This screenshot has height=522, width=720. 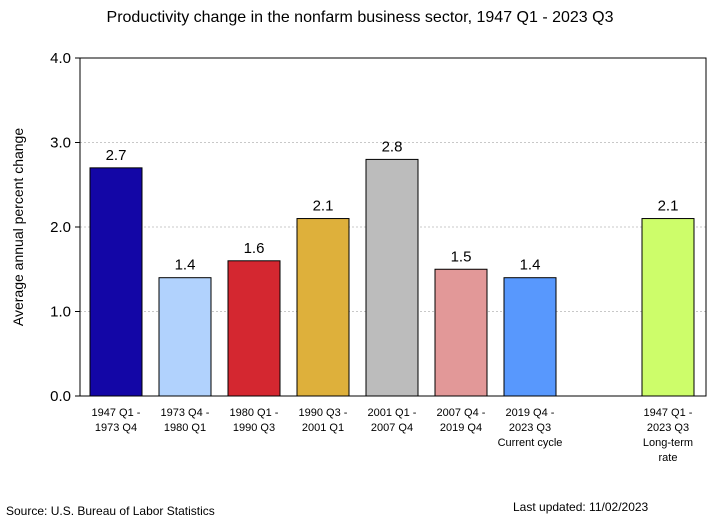 What do you see at coordinates (254, 428) in the screenshot?
I see `x-tick-label: 1990 Q3` at bounding box center [254, 428].